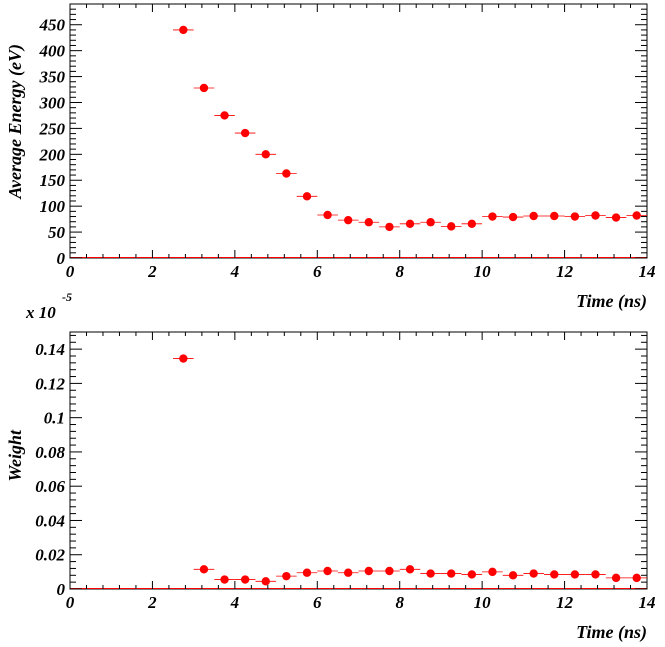 Image resolution: width=665 pixels, height=647 pixels. I want to click on energy-x-tick-label: 0, so click(70, 271).